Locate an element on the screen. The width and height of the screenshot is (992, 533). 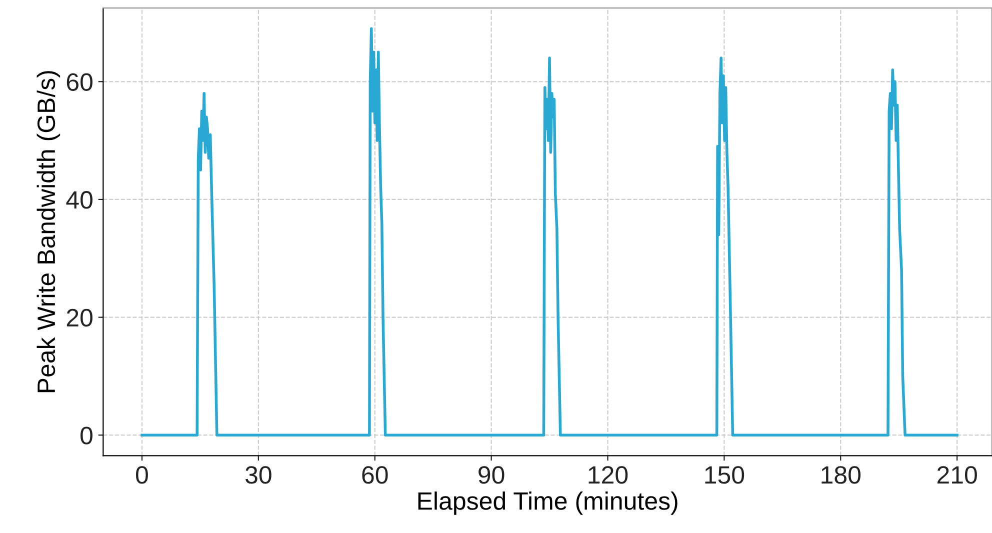
x-tick-label: 90 is located at coordinates (491, 475).